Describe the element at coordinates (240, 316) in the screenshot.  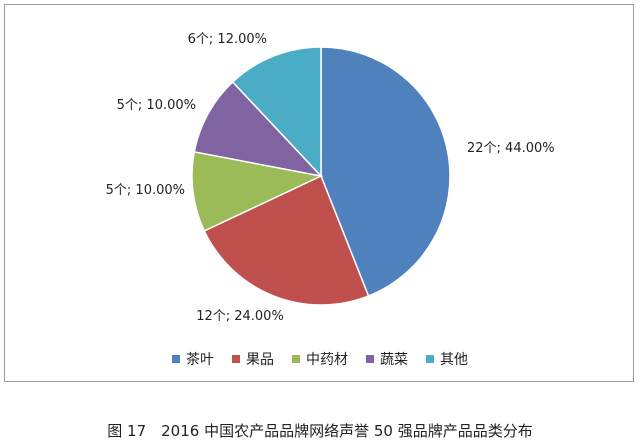
I see `data-label-2: 12个; 24.00%` at that location.